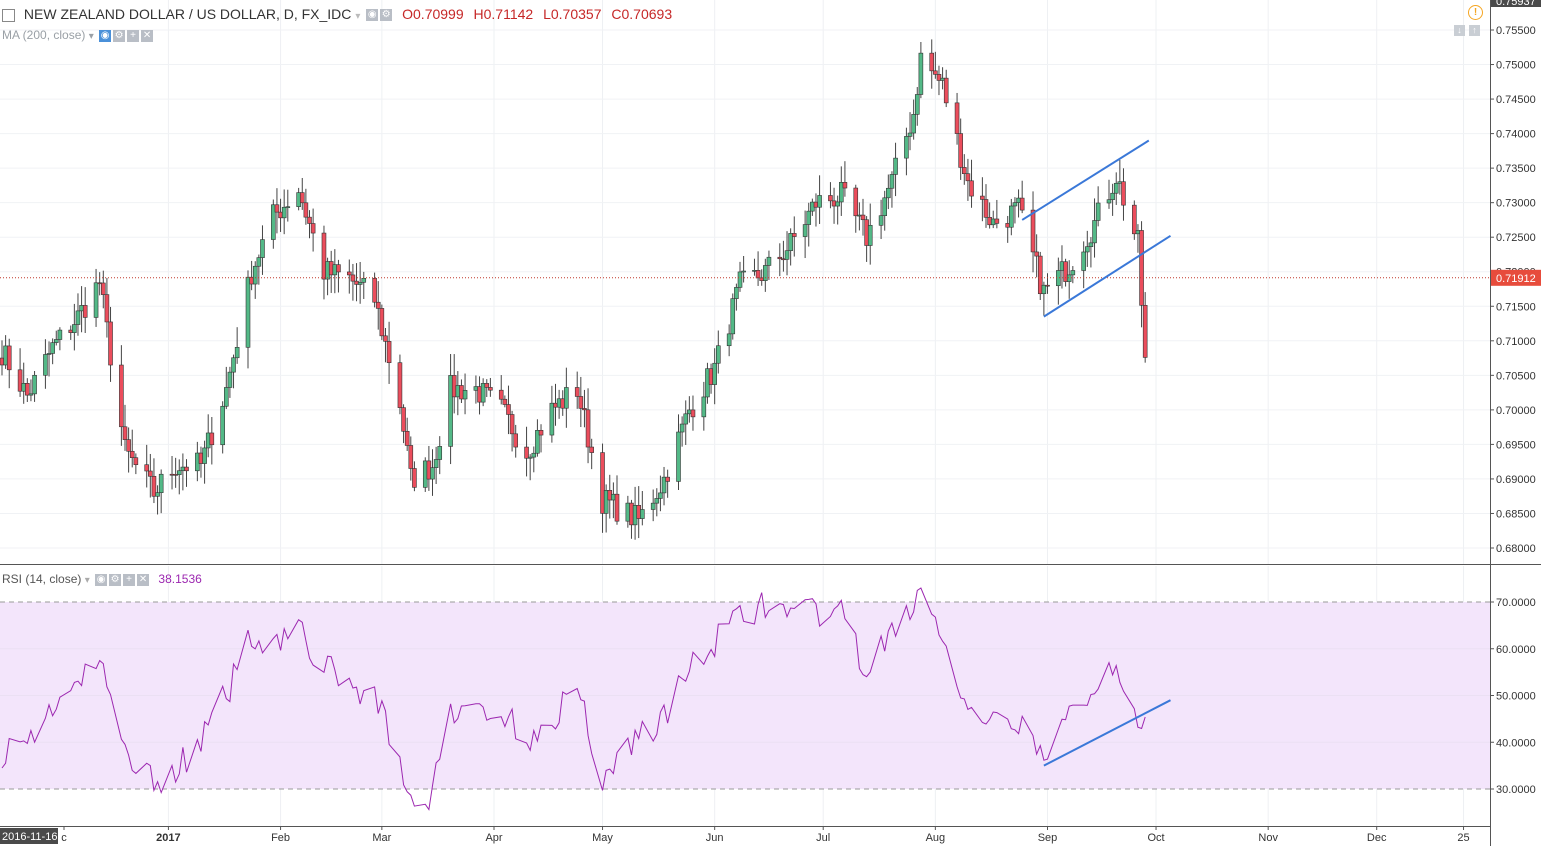 This screenshot has width=1541, height=851. Describe the element at coordinates (1107, 733) in the screenshot. I see `rsi-trendline` at that location.